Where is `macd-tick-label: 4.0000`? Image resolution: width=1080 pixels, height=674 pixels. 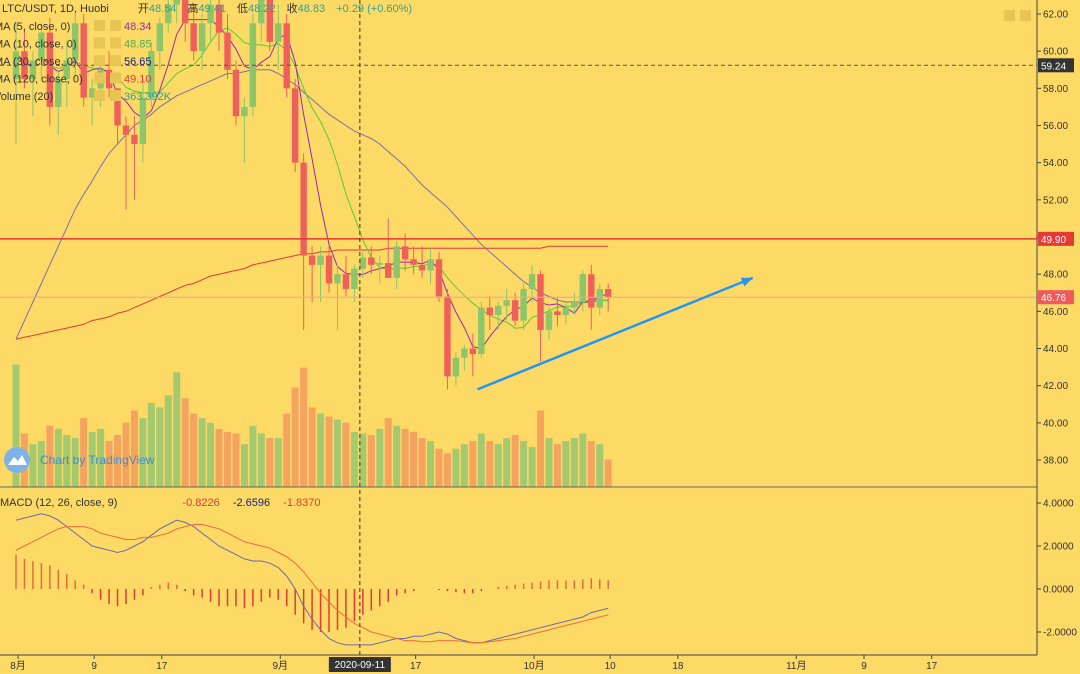
macd-tick-label: 4.0000 is located at coordinates (1058, 504).